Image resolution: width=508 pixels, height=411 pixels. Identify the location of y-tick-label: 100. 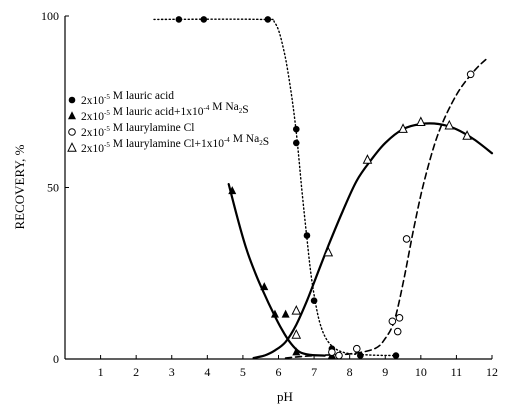
(50, 16).